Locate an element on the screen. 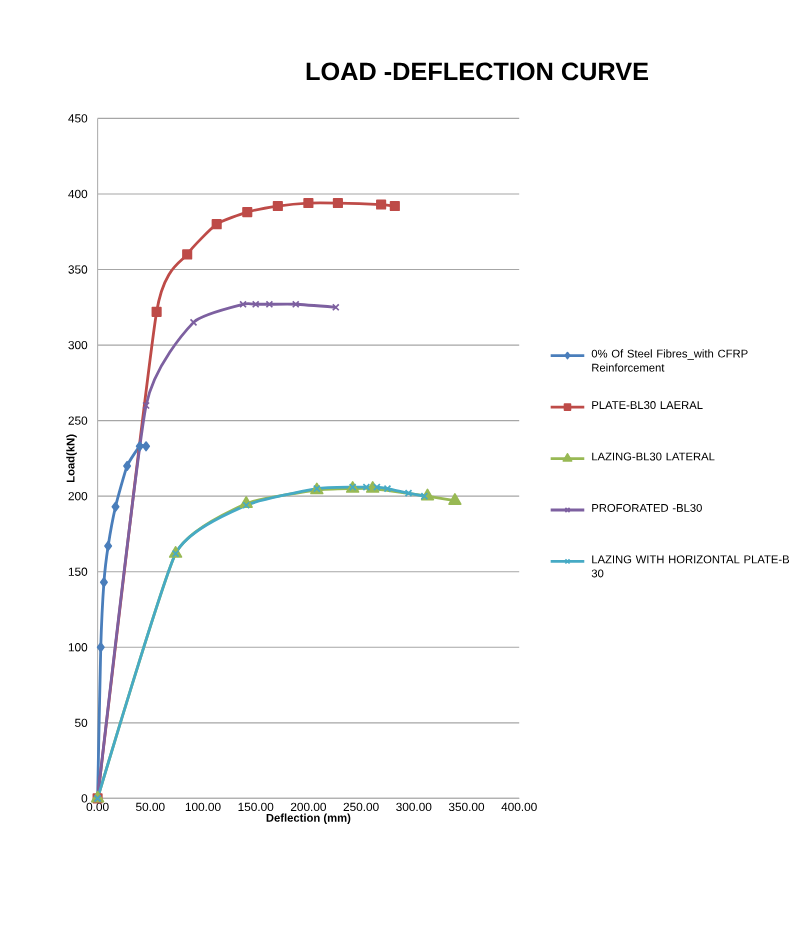 The height and width of the screenshot is (936, 812). chart-title: LOAD -DEFLECTION CURVE is located at coordinates (477, 71).